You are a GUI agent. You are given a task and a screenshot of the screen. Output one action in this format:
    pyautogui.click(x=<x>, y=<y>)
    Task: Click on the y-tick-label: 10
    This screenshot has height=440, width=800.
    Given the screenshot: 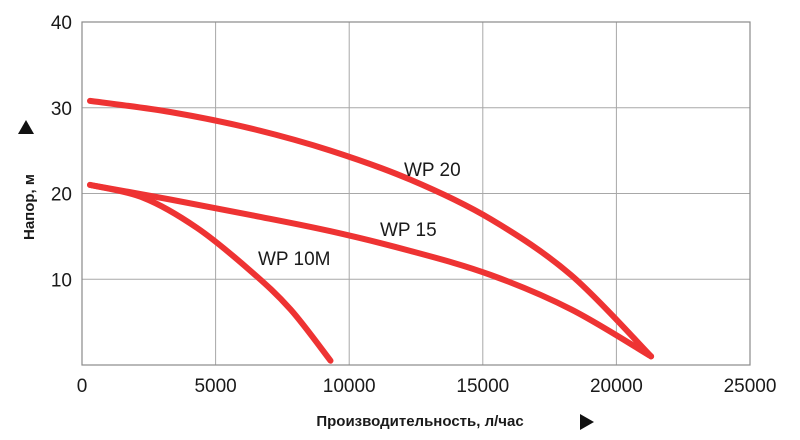 What is the action you would take?
    pyautogui.click(x=61, y=280)
    